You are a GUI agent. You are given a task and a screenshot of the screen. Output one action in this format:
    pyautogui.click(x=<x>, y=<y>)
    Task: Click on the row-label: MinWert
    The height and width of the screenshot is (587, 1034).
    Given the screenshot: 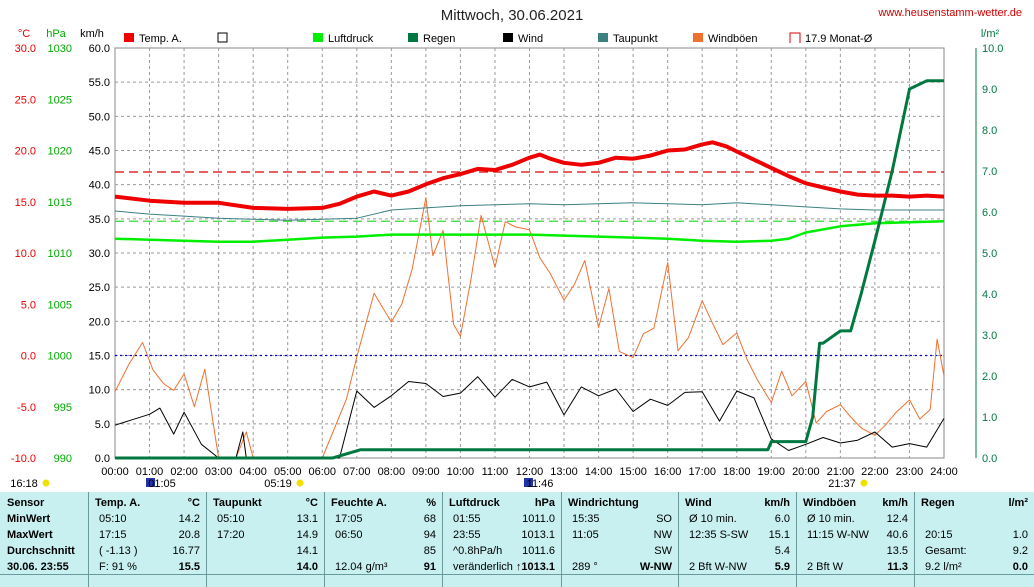 What is the action you would take?
    pyautogui.click(x=29, y=519)
    